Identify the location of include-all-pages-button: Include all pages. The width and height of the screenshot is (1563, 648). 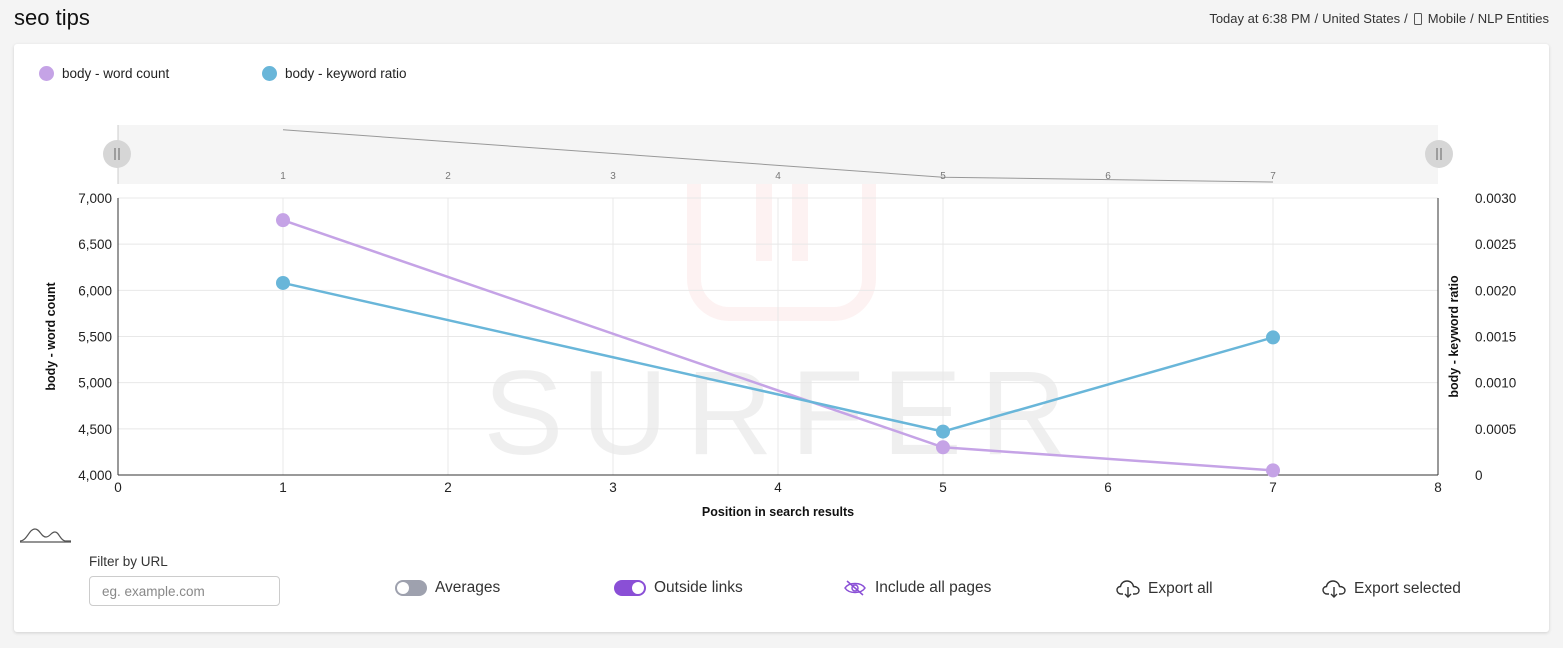
(917, 588).